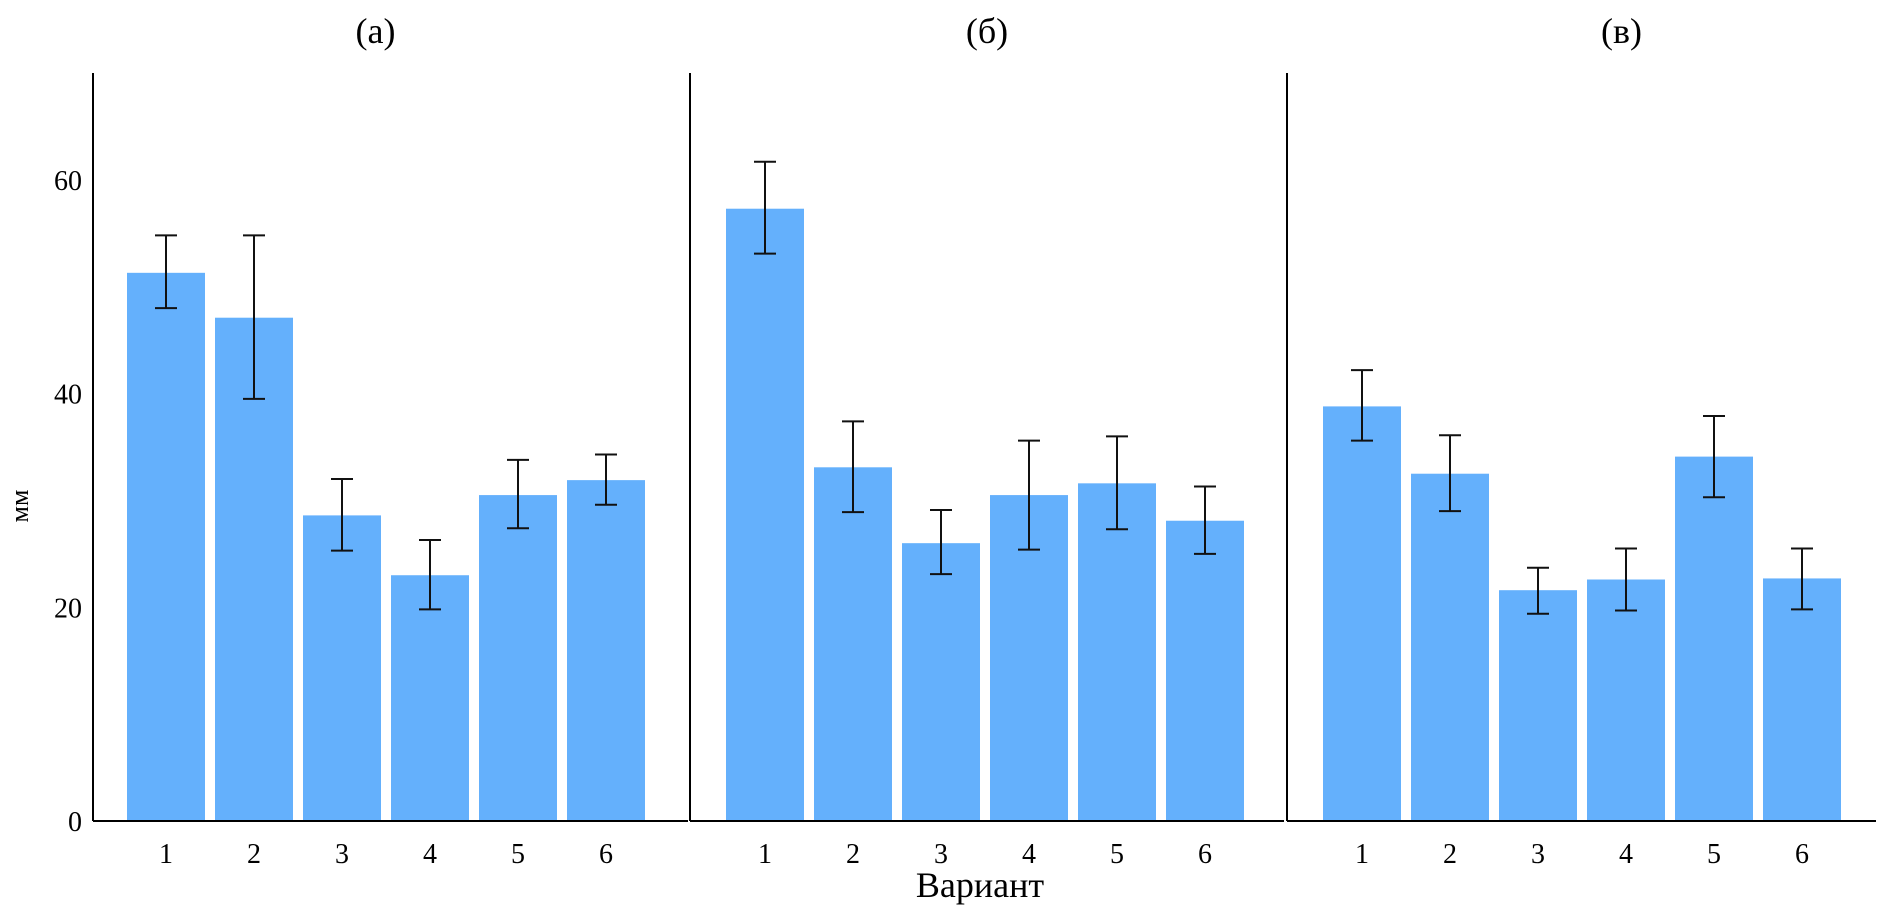 The width and height of the screenshot is (1885, 915). Describe the element at coordinates (19, 506) in the screenshot. I see `y-axis-label: мм` at that location.